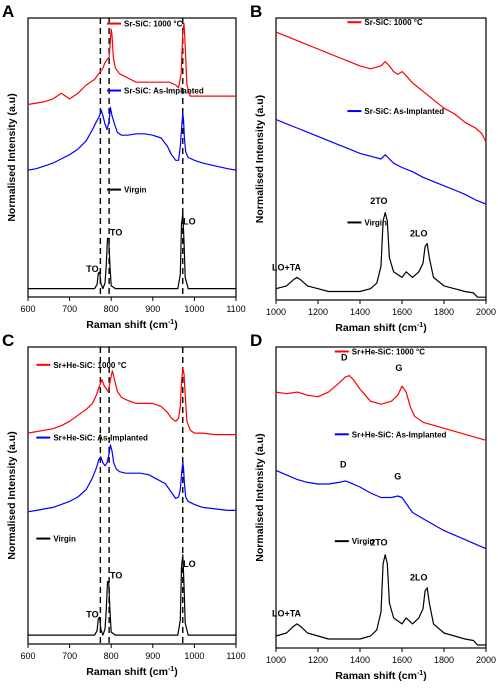 The image size is (498, 691). I want to click on panel-label: C, so click(8, 340).